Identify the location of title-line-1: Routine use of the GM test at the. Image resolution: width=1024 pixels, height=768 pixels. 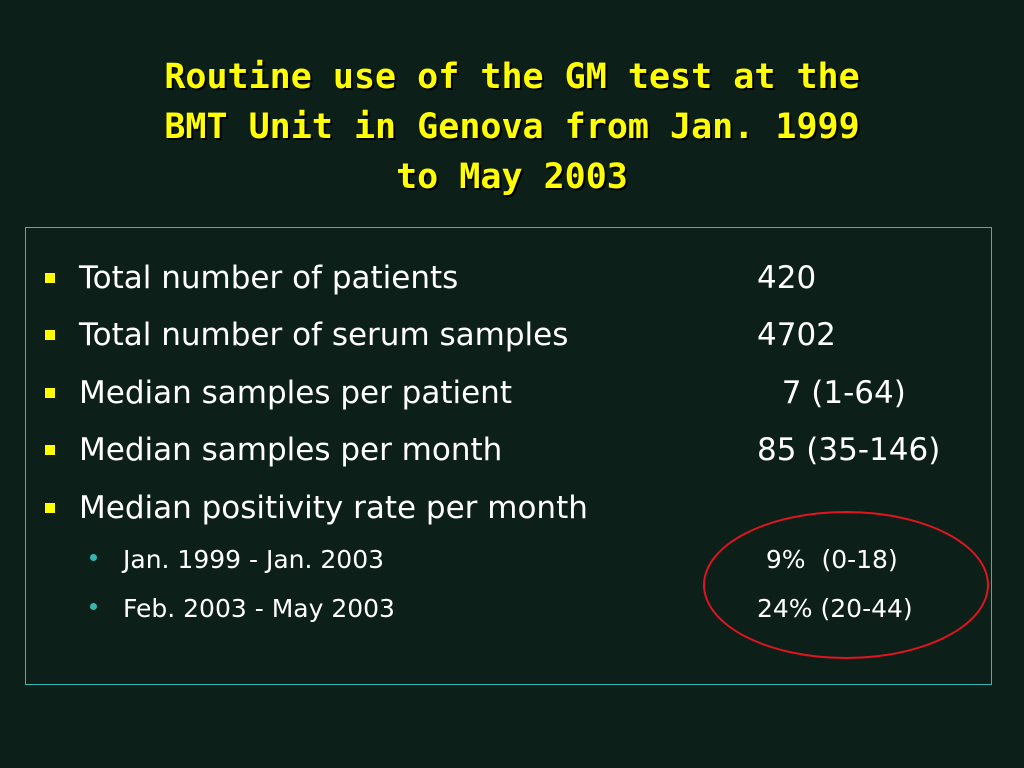
(512, 77).